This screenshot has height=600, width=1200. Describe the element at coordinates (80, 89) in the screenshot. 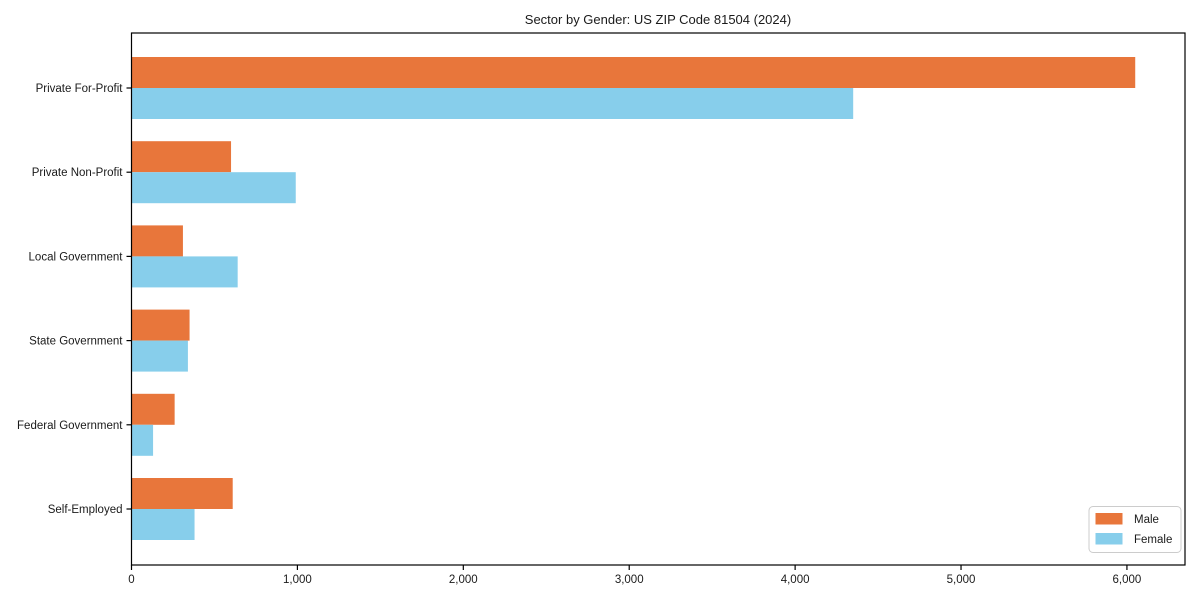

I see `y-tick-label-private-for-profit: Private For-Profit` at that location.